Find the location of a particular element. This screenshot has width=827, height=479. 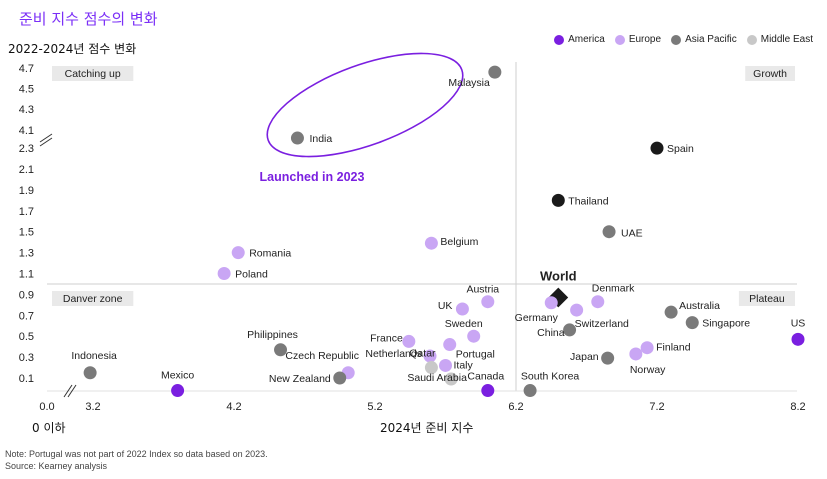

x-tick-label: 4.2 is located at coordinates (233, 407).